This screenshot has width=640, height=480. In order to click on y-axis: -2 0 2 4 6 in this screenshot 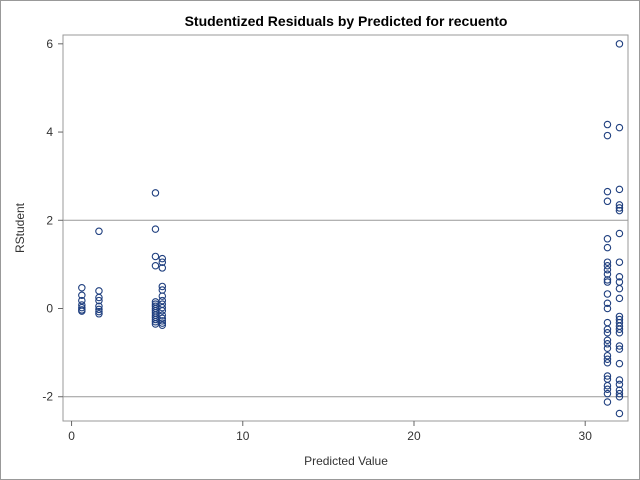, I will do `click(52, 220)`.